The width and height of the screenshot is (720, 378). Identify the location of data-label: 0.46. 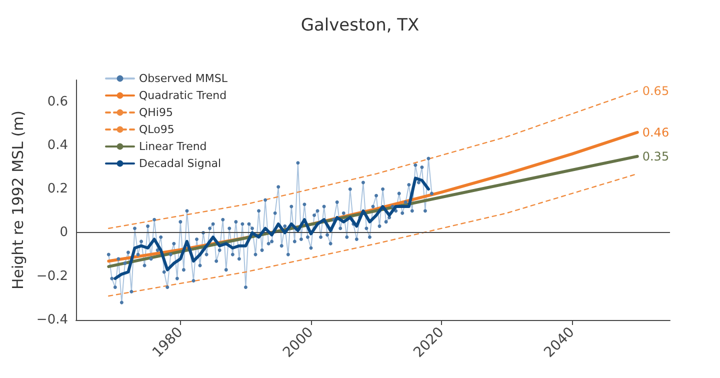
(656, 132).